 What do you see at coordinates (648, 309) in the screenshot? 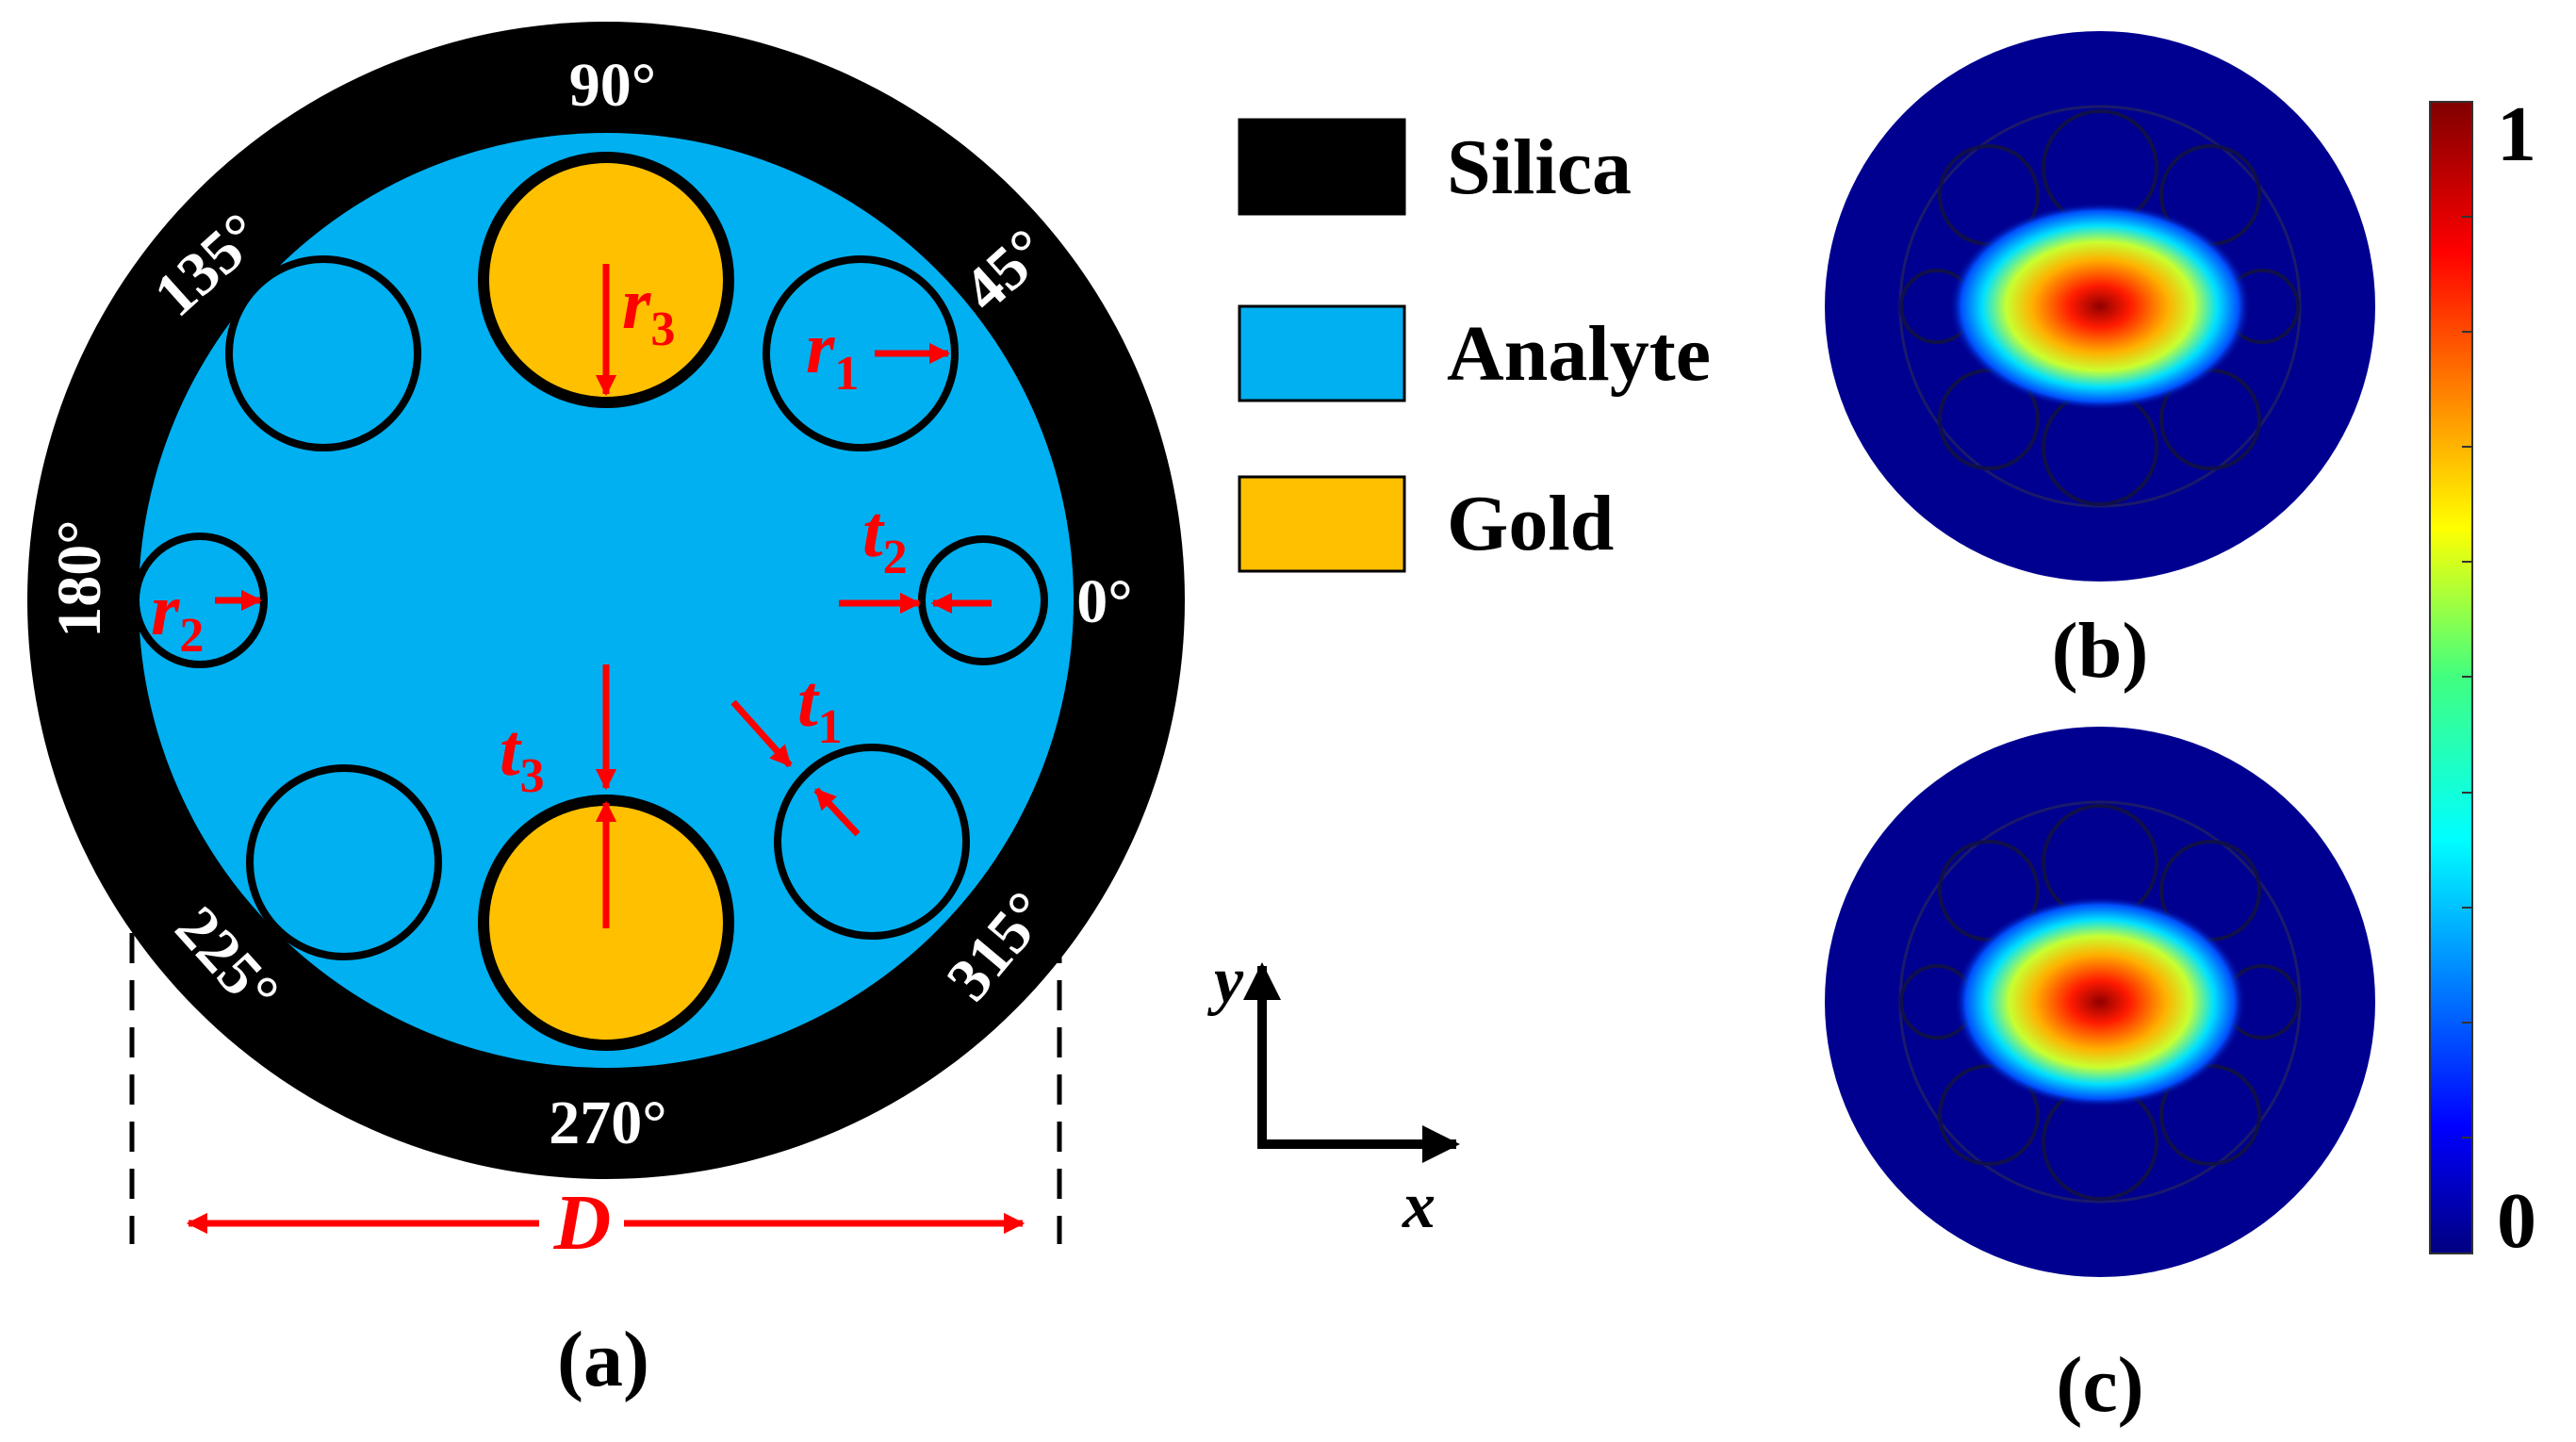
I see `r3-label: r3` at bounding box center [648, 309].